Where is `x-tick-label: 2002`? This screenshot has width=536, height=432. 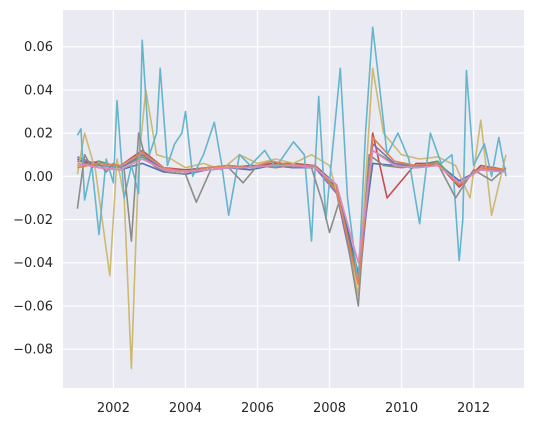
x-tick-label: 2002 is located at coordinates (113, 408).